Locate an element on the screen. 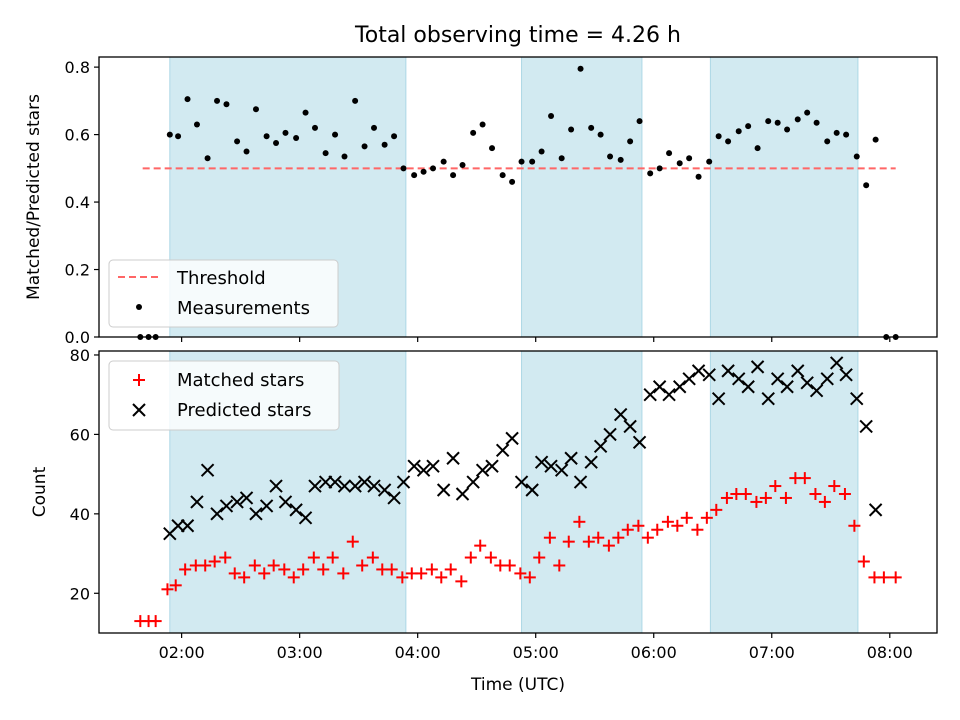 The image size is (960, 720). legend-measurements-label: Measurements is located at coordinates (243, 308).